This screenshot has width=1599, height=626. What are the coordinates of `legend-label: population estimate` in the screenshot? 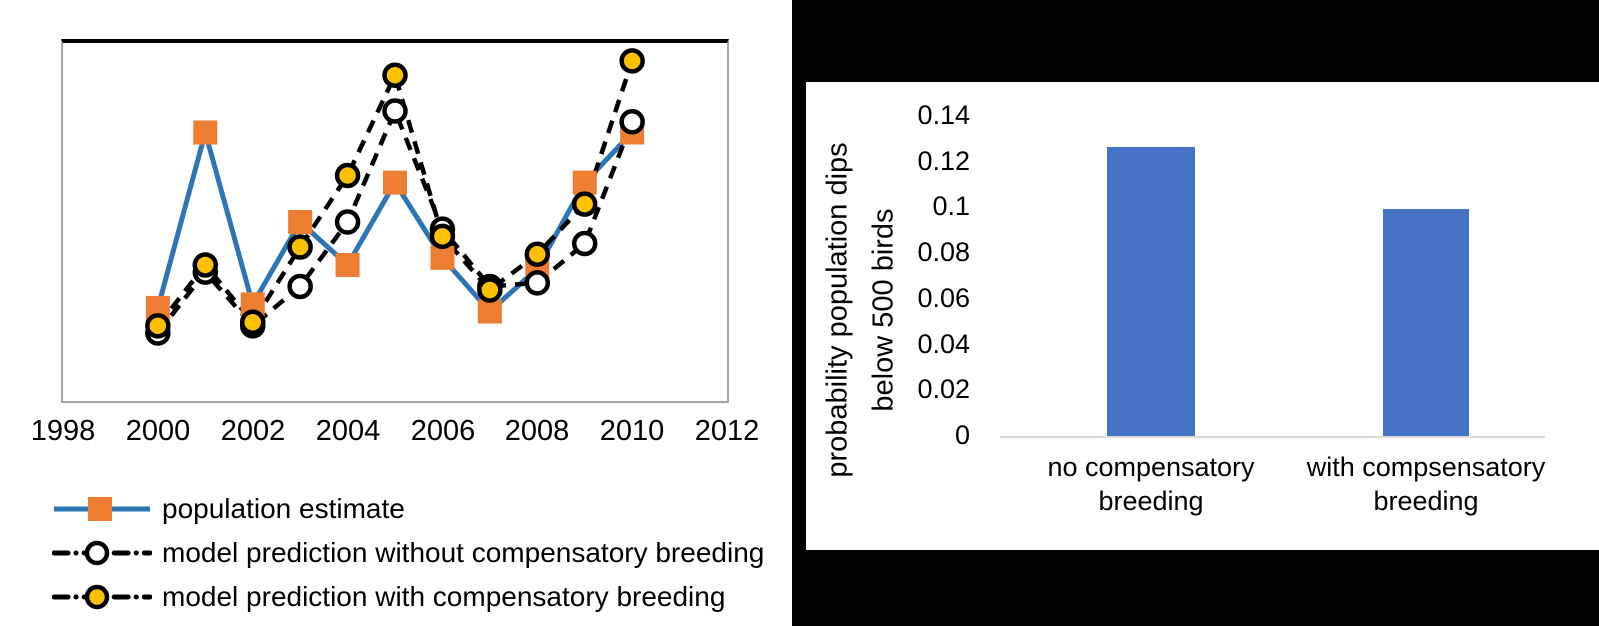 It's located at (283, 508).